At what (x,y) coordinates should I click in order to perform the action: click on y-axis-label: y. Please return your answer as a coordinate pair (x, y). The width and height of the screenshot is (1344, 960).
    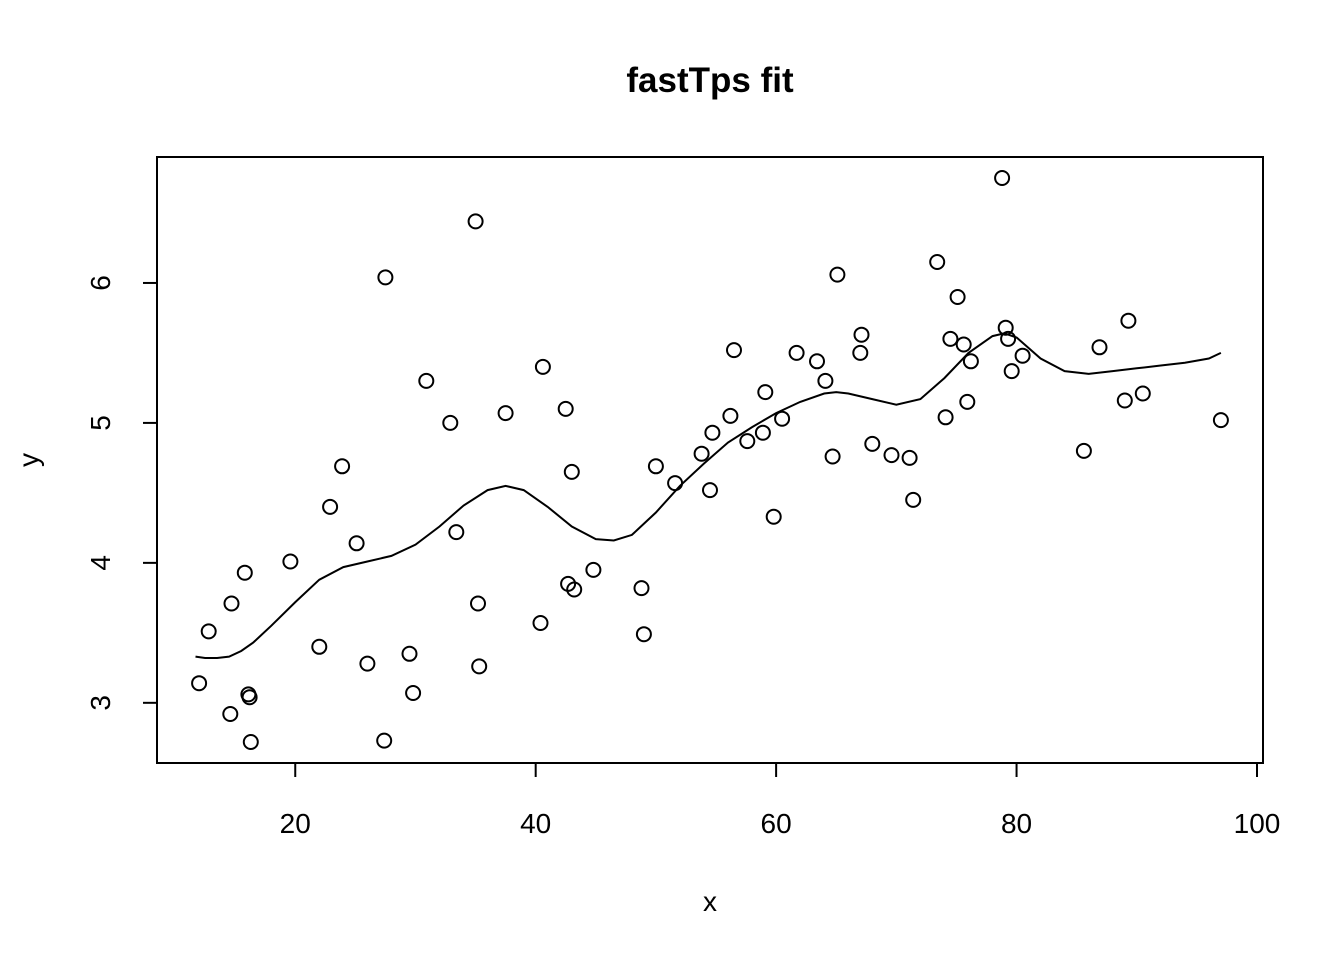
    Looking at the image, I should click on (28, 460).